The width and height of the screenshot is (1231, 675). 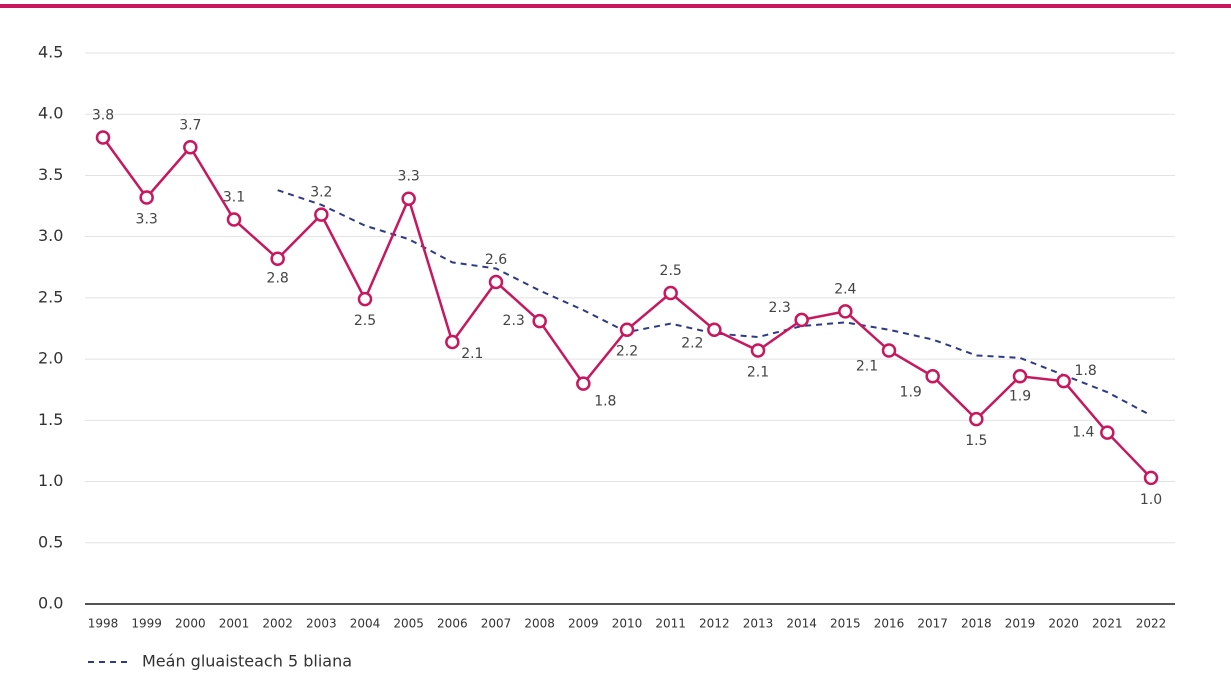 What do you see at coordinates (1151, 624) in the screenshot?
I see `x-tick-label: 2022` at bounding box center [1151, 624].